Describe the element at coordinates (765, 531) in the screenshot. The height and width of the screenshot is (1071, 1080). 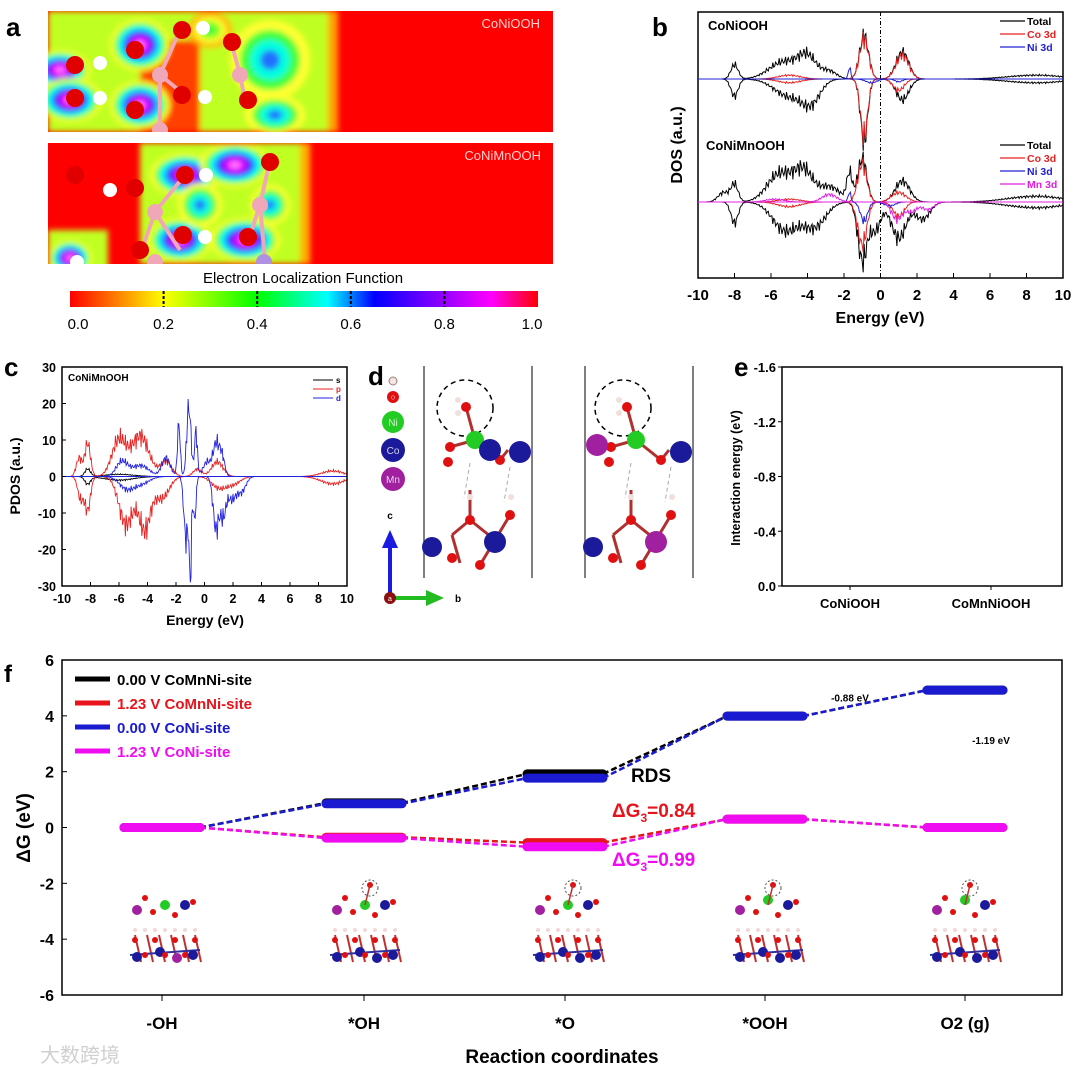
I see `y-tick-label: -0.4` at that location.